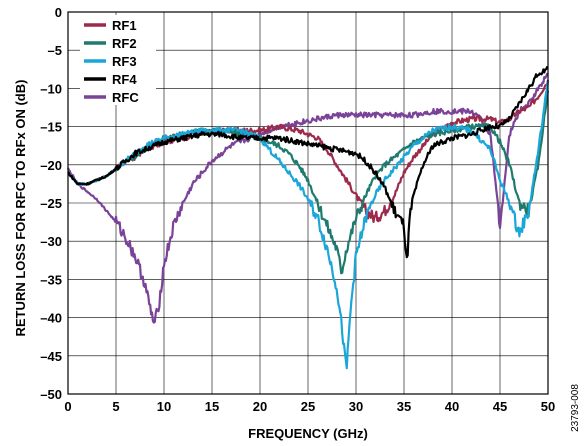  Describe the element at coordinates (308, 433) in the screenshot. I see `x-axis-title: FREQUENCY (GHz)` at that location.